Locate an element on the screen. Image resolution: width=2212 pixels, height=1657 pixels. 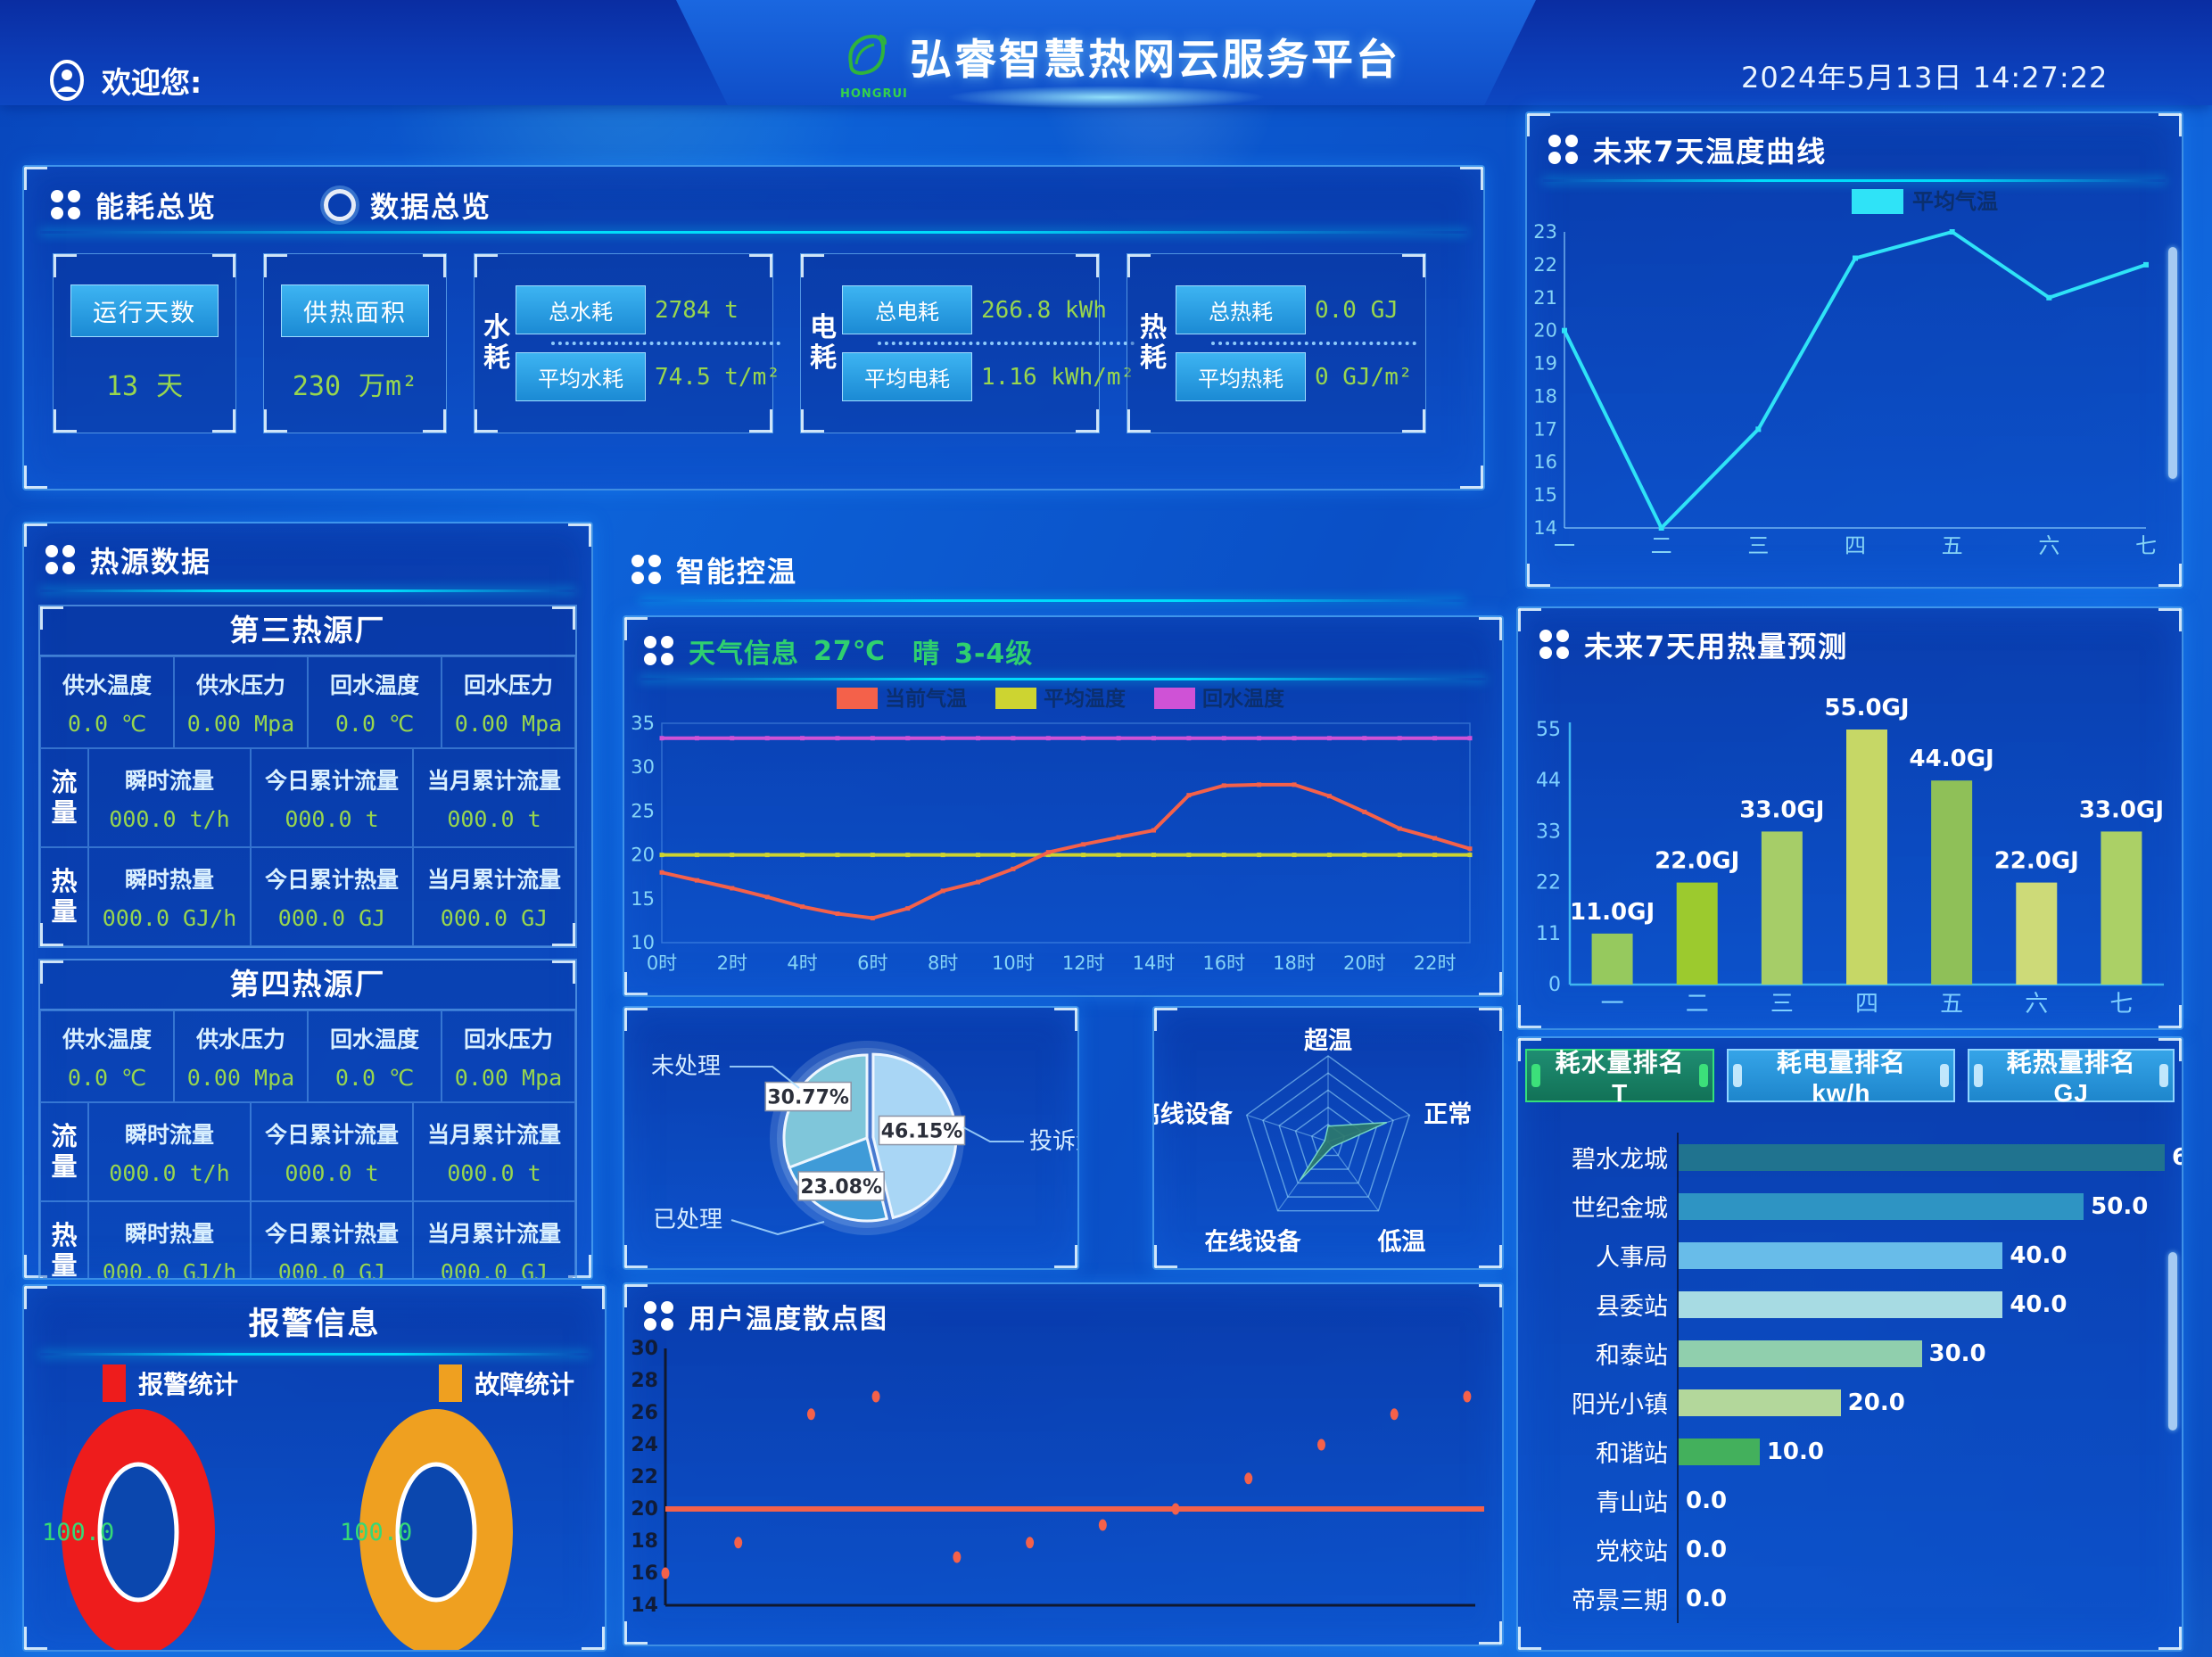
svg-text: 七 is located at coordinates (2146, 545).